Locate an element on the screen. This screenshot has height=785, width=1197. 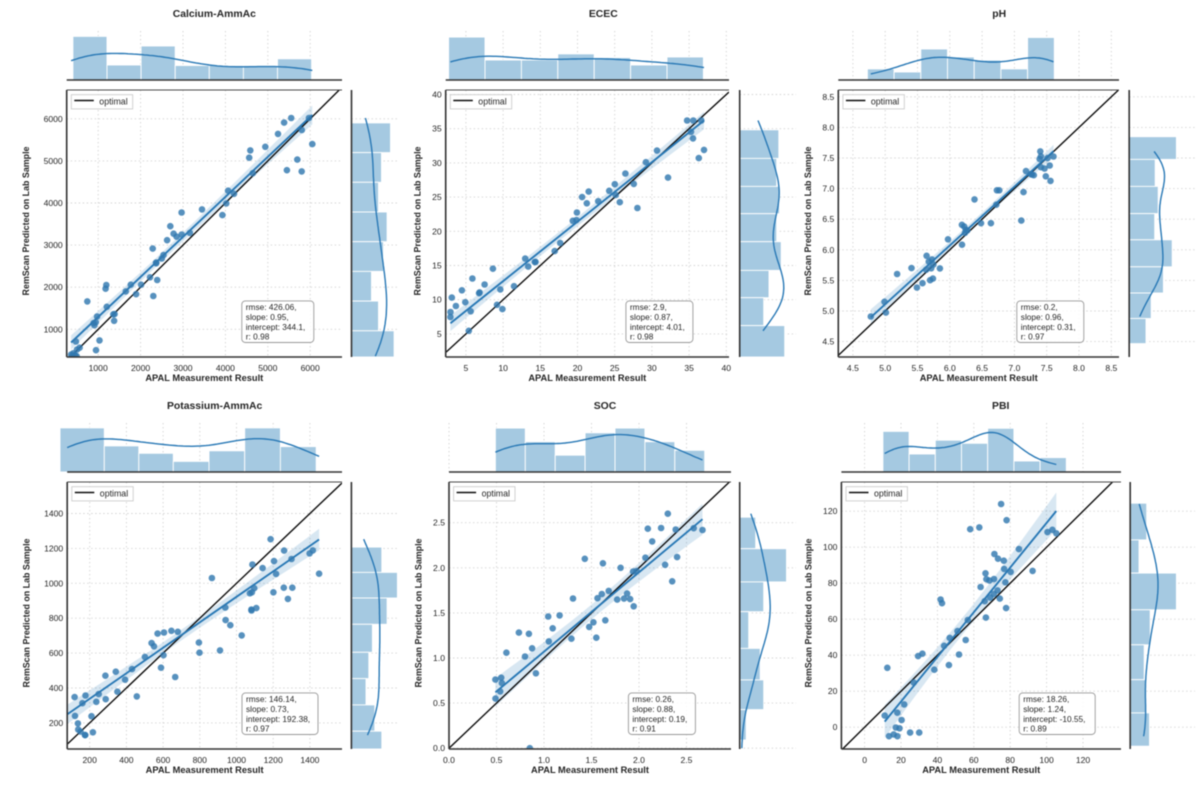
svg-text: 80 is located at coordinates (1010, 760).